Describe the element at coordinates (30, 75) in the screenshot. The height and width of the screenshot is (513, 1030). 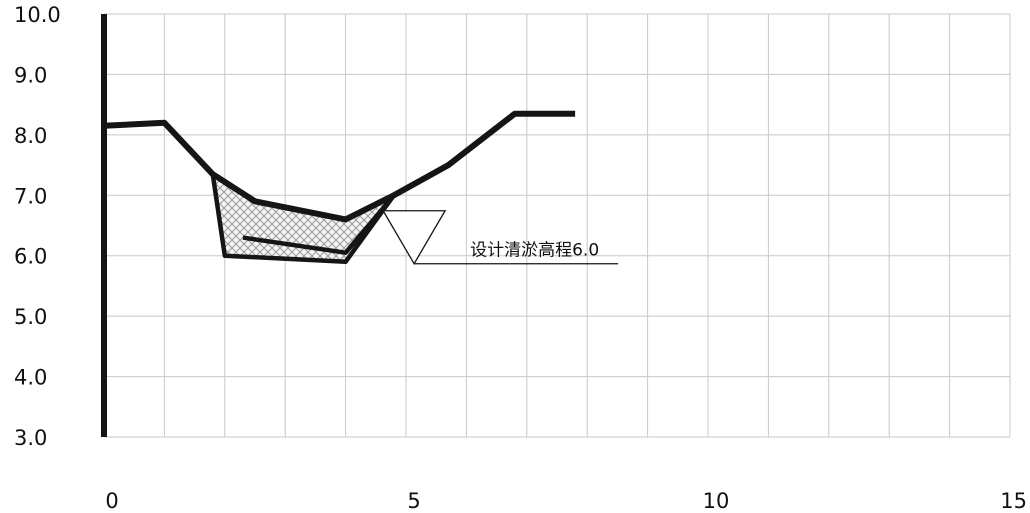
I see `y-tick-label: 9.0` at that location.